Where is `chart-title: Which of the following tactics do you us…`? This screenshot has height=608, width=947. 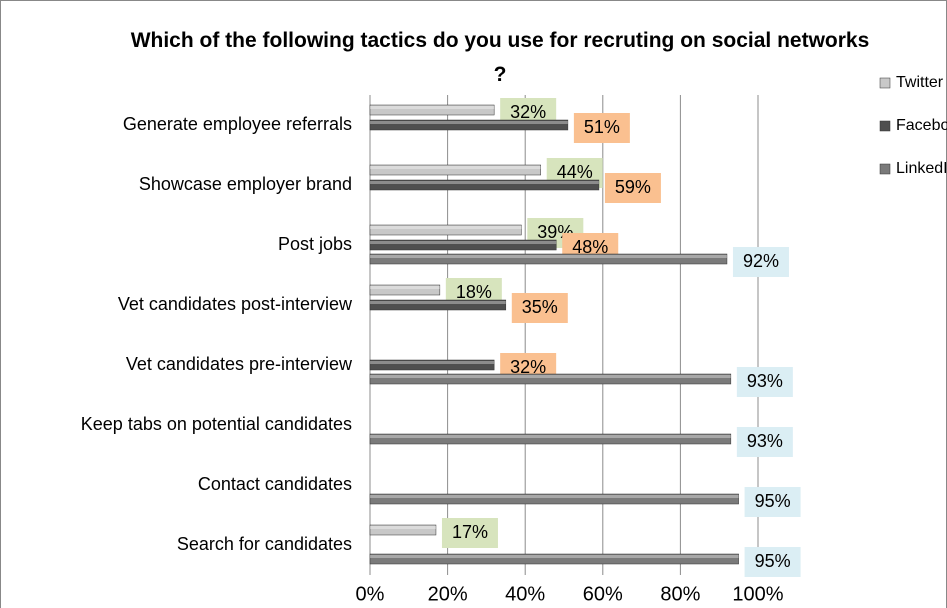
chart-title: Which of the following tactics do you us… is located at coordinates (500, 57).